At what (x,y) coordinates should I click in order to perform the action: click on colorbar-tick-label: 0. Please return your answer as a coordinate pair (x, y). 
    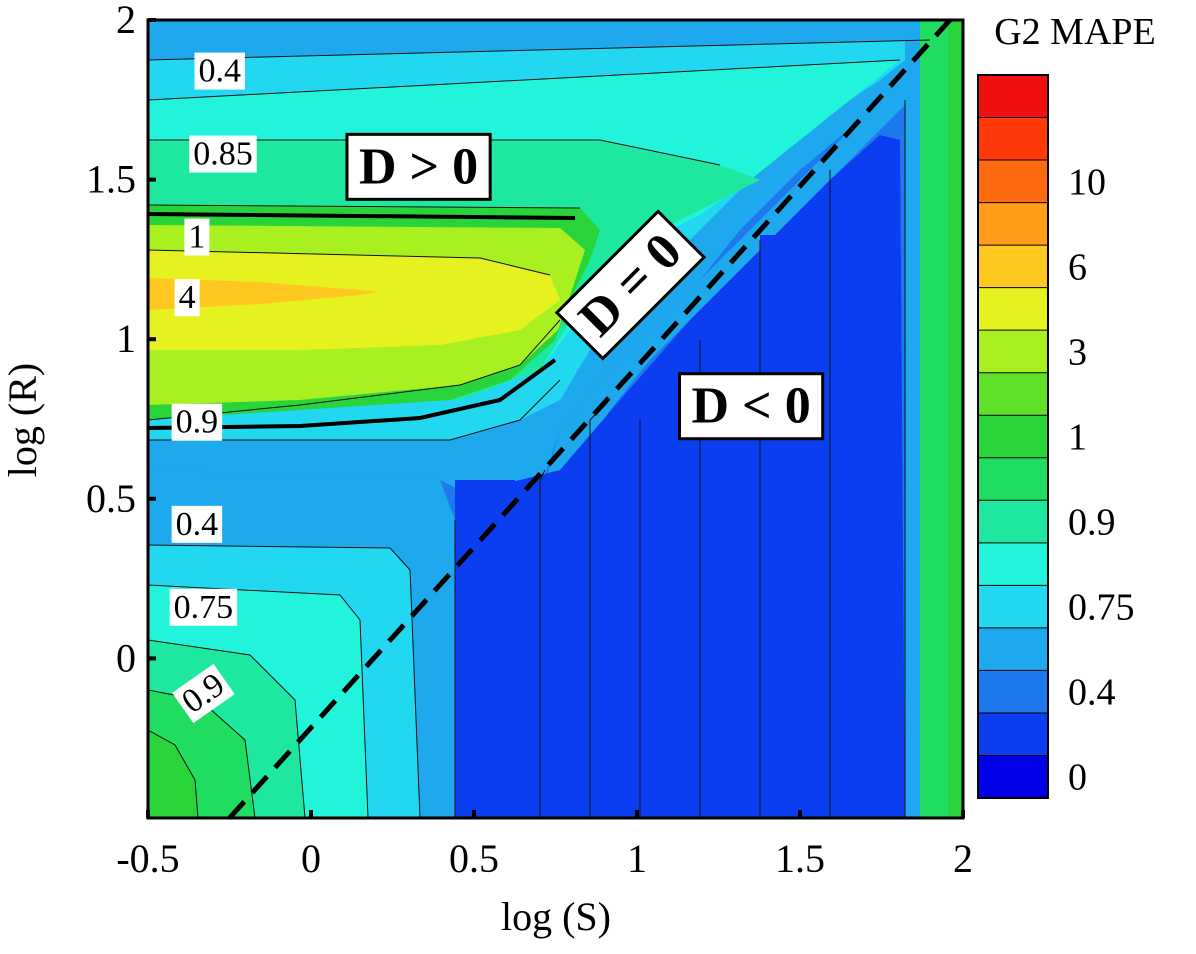
    Looking at the image, I should click on (1077, 778).